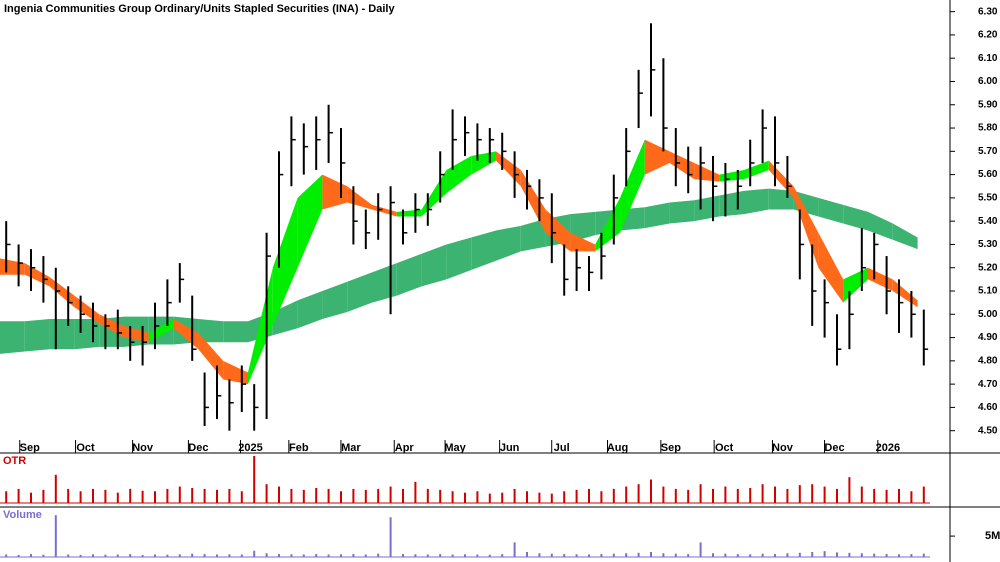 The height and width of the screenshot is (562, 1000). What do you see at coordinates (85, 448) in the screenshot?
I see `x-tick-label: Oct` at bounding box center [85, 448].